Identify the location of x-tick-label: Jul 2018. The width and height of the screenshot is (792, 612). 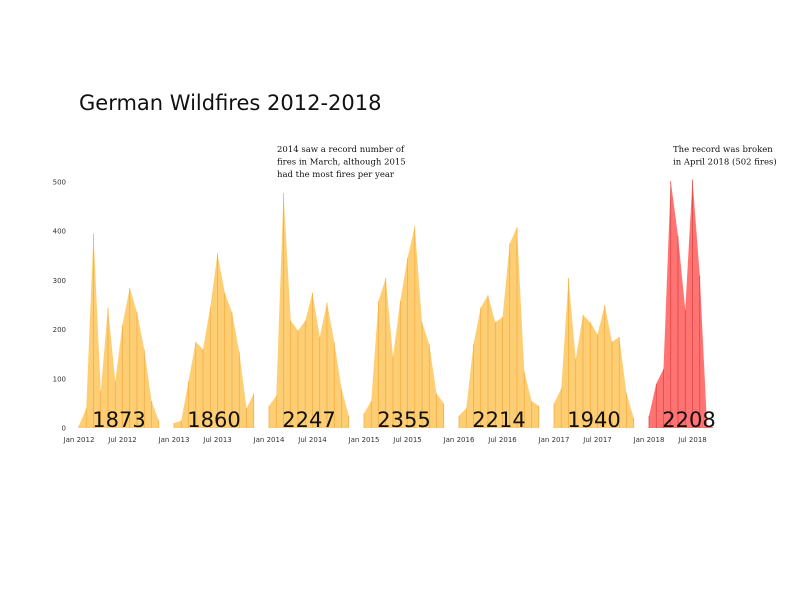
(692, 440).